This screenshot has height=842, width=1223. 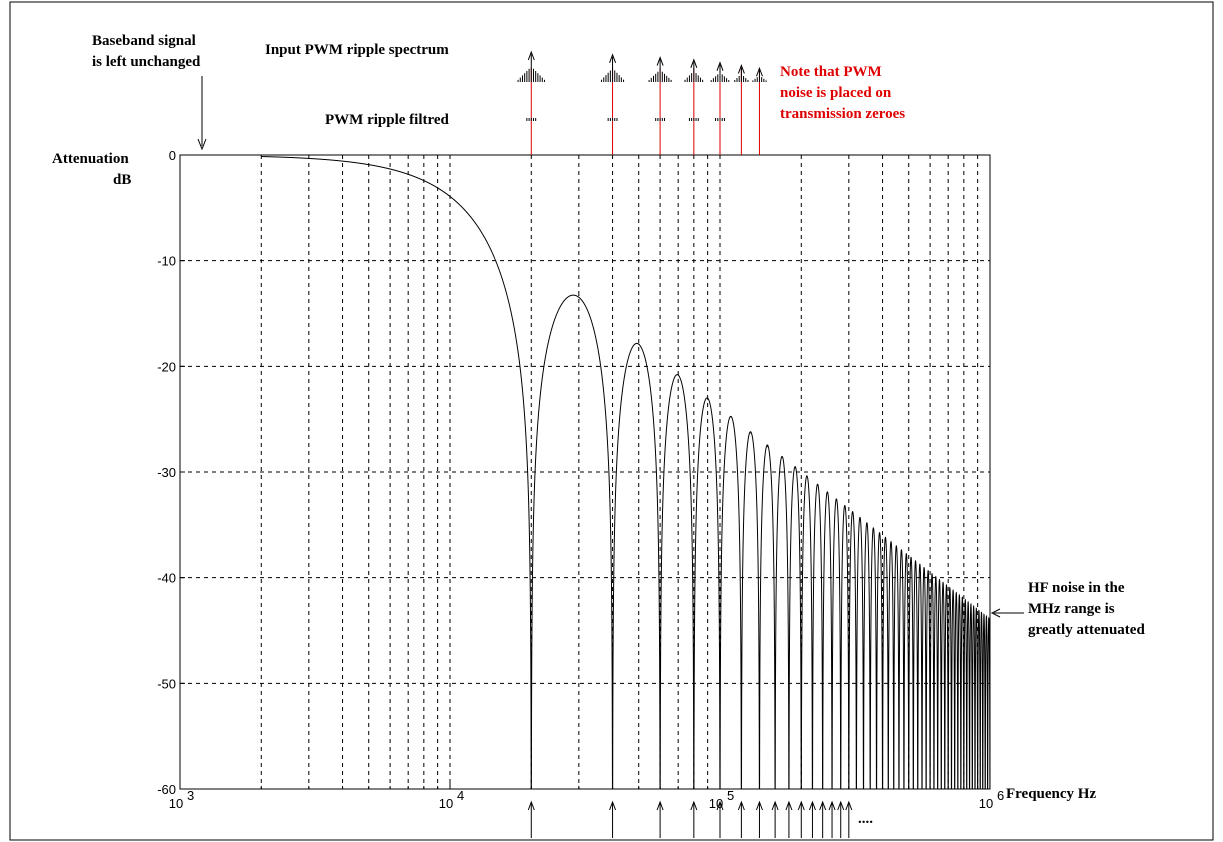 What do you see at coordinates (730, 795) in the screenshot?
I see `x-tick-exponent: 5` at bounding box center [730, 795].